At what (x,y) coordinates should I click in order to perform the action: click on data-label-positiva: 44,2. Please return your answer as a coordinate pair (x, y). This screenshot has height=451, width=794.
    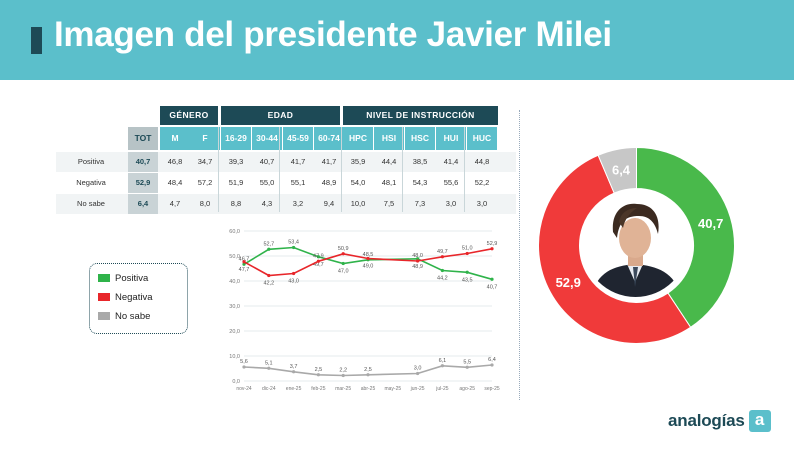
    Looking at the image, I should click on (442, 279).